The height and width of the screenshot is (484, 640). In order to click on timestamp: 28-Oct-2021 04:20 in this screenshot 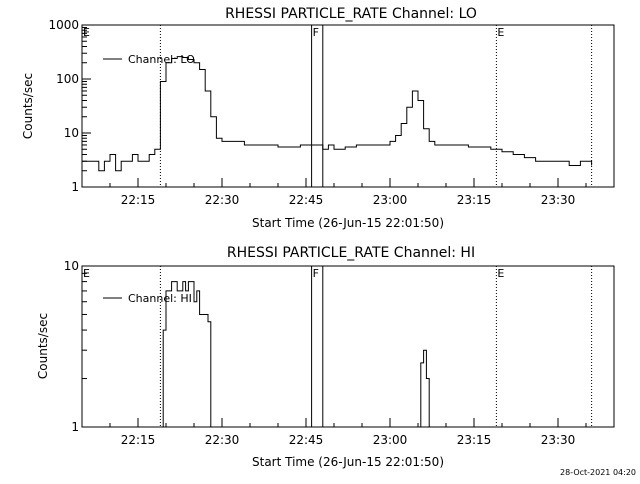, I will do `click(598, 472)`.